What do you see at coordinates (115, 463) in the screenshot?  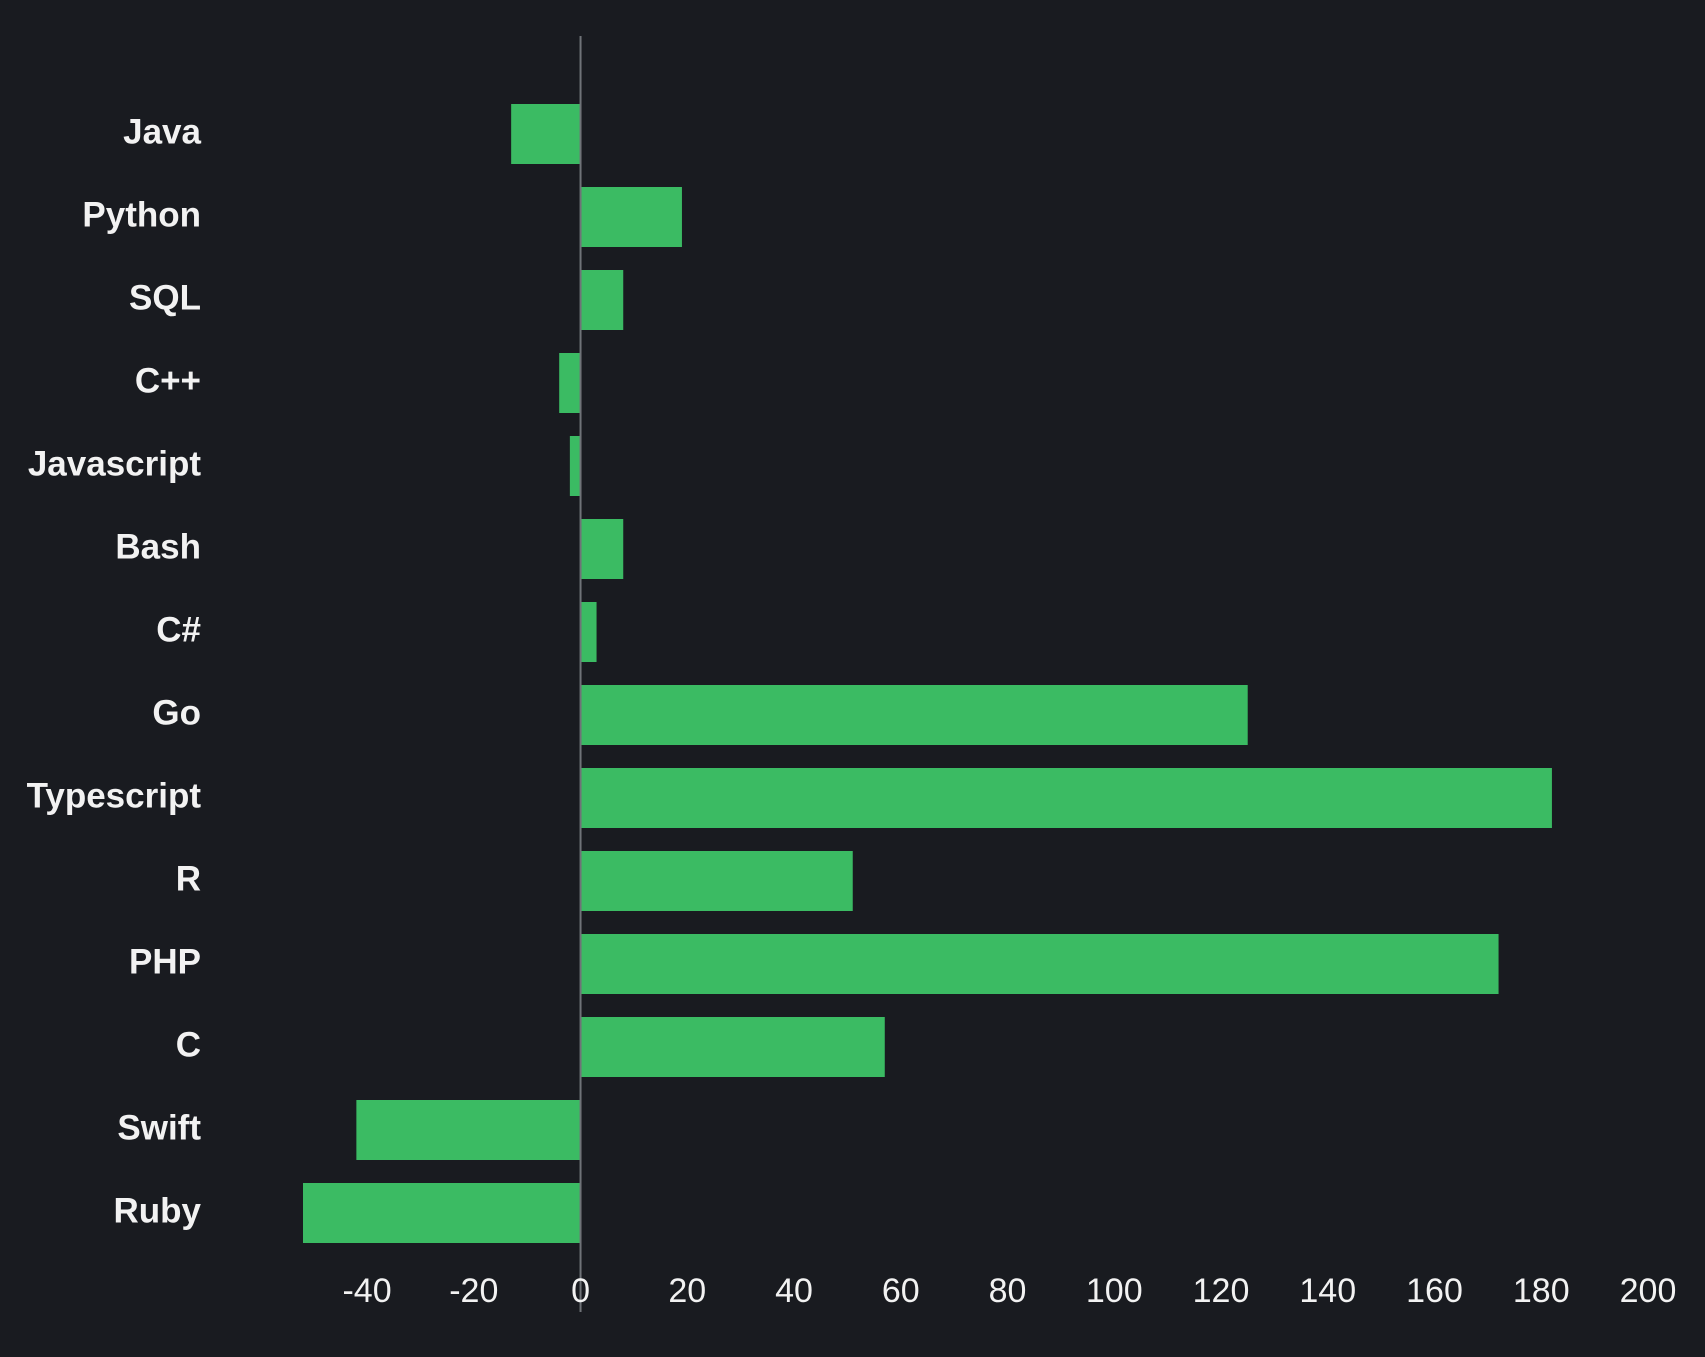 I see `category-label: Javascript` at bounding box center [115, 463].